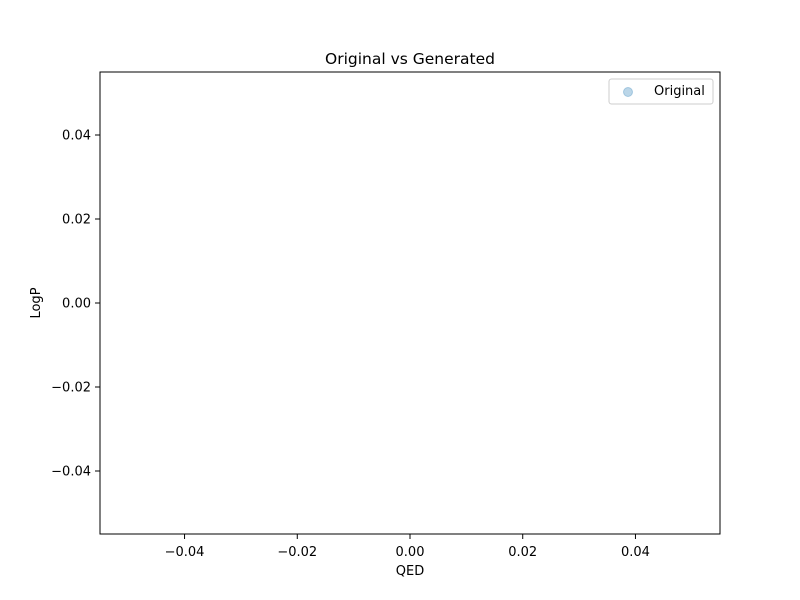 The image size is (800, 600). I want to click on legend-marker-original, so click(628, 92).